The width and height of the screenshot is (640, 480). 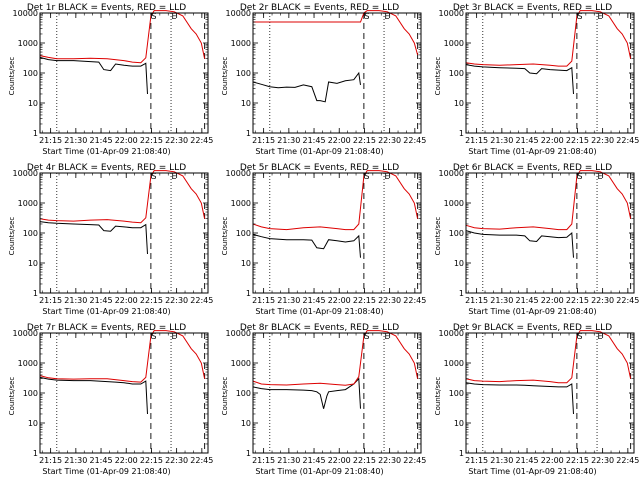 I want to click on y-axis-label: Counts/sec, so click(x=438, y=396).